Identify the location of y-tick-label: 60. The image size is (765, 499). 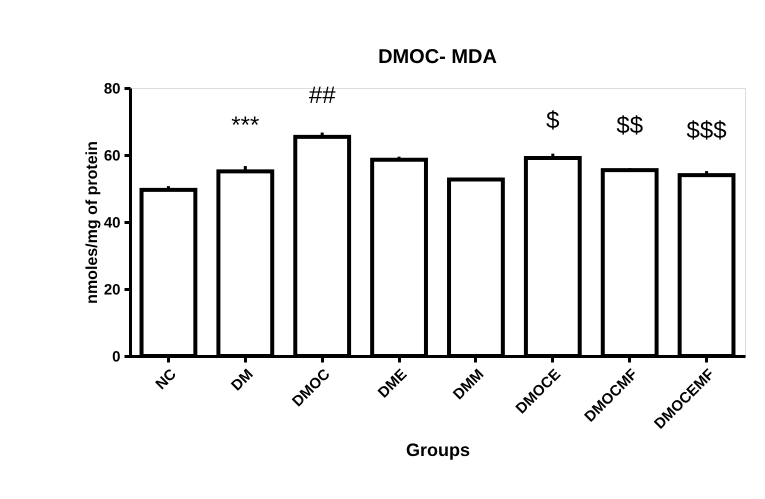
(112, 156).